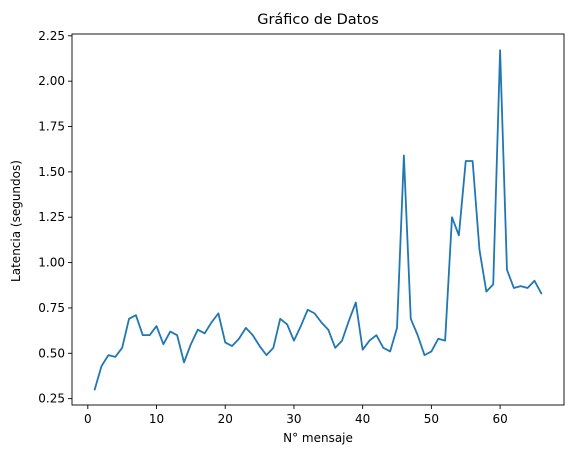 This screenshot has height=455, width=576. Describe the element at coordinates (51, 399) in the screenshot. I see `y-tick-label: 0.25` at that location.